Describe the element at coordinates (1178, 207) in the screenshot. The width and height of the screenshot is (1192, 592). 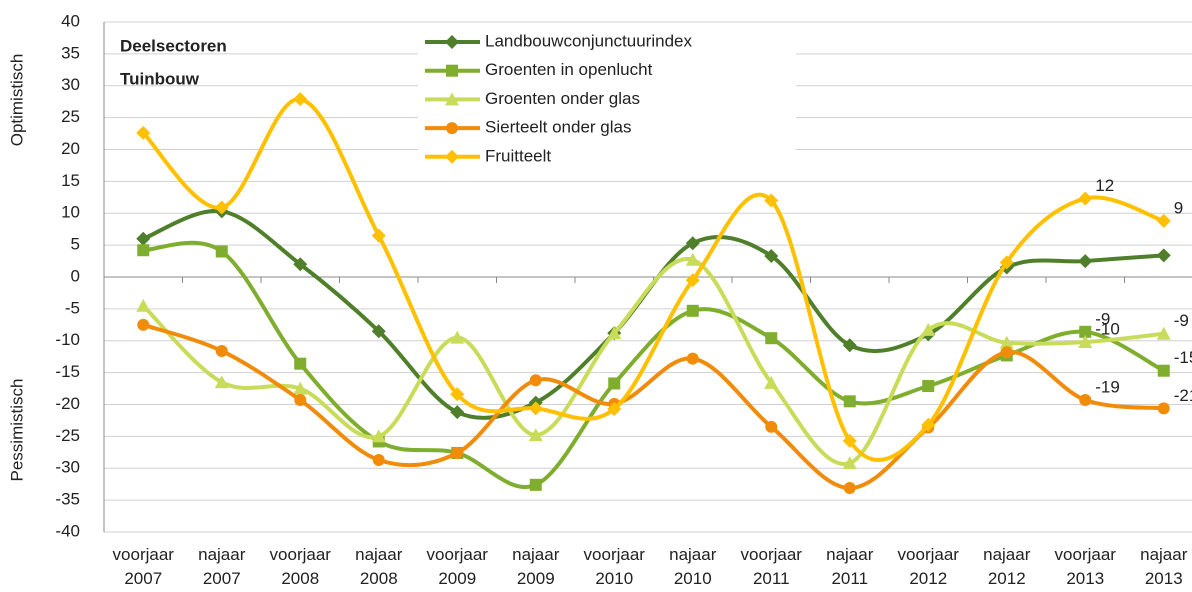
I see `data-label: 9` at that location.